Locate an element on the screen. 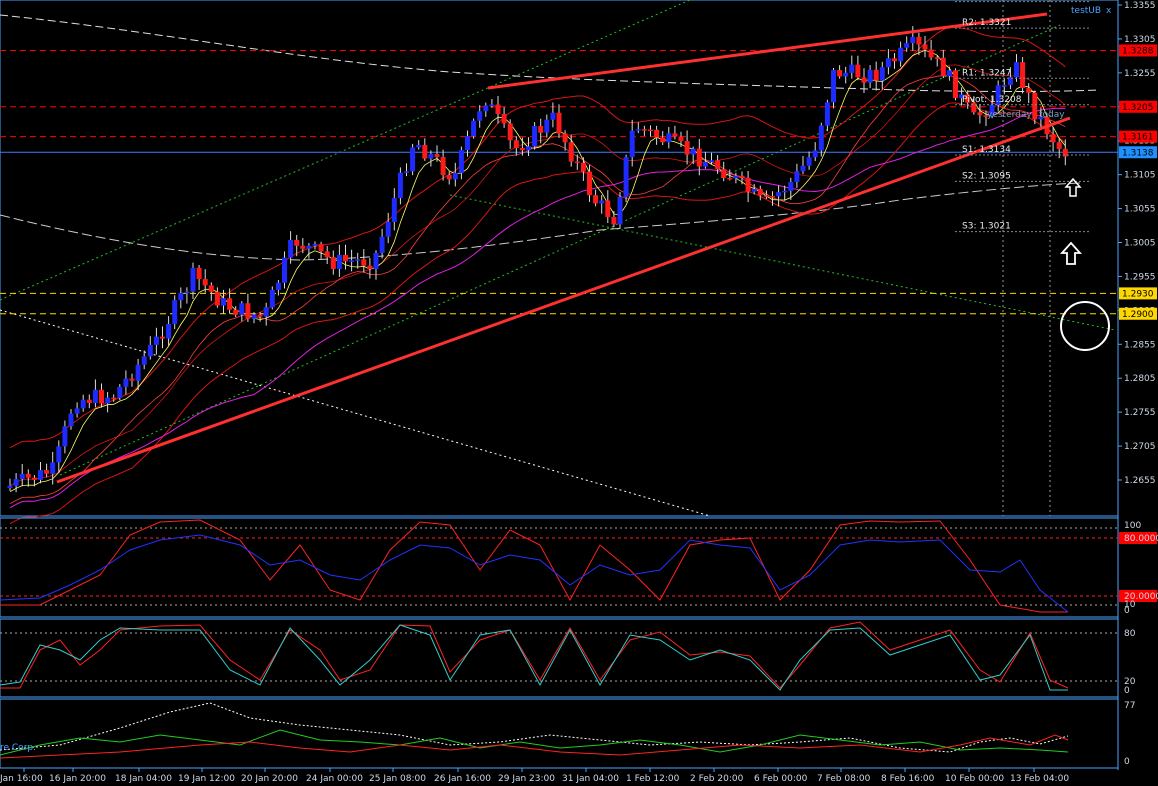 The width and height of the screenshot is (1158, 786). price-box-label: 1.3205 is located at coordinates (1138, 108).